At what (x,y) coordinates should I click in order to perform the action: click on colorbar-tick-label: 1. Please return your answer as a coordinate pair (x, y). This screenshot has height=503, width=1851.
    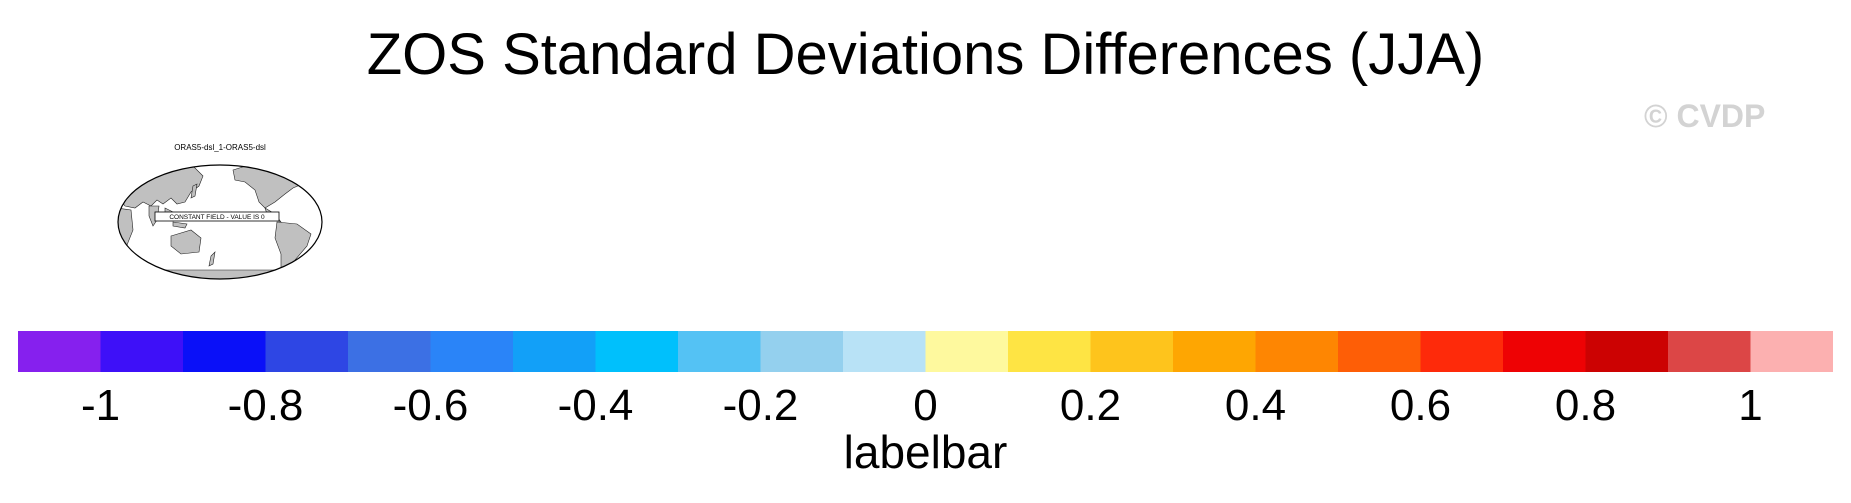
    Looking at the image, I should click on (1750, 405).